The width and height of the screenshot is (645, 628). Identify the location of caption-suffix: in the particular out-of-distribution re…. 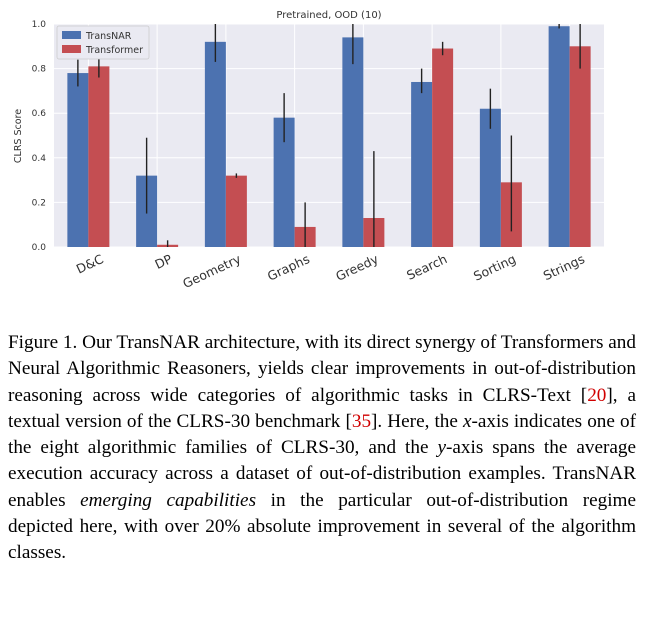
(322, 526).